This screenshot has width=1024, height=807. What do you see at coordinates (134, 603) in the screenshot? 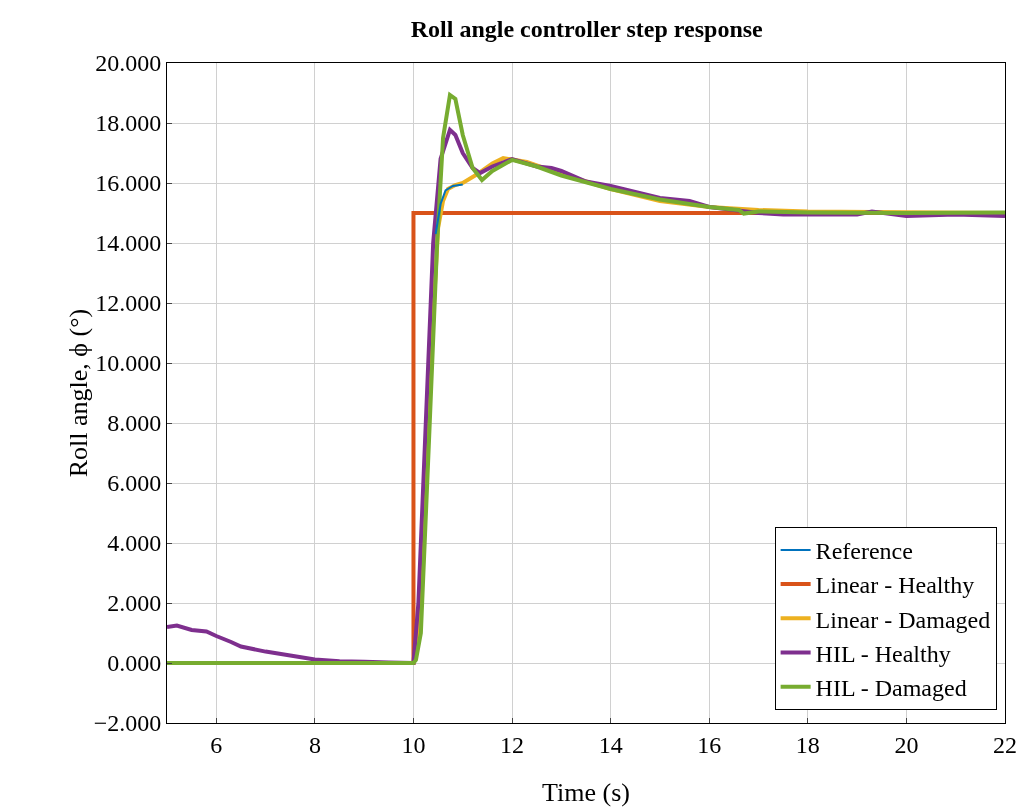
I see `y-tick-label: 2.000` at bounding box center [134, 603].